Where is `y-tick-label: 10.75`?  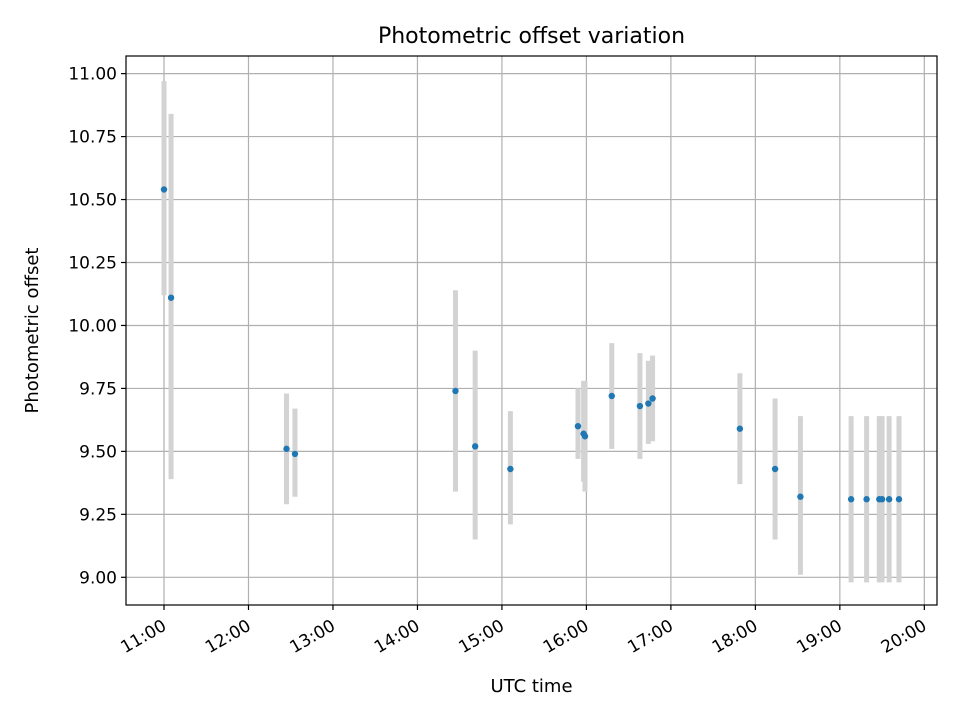 y-tick-label: 10.75 is located at coordinates (92, 138).